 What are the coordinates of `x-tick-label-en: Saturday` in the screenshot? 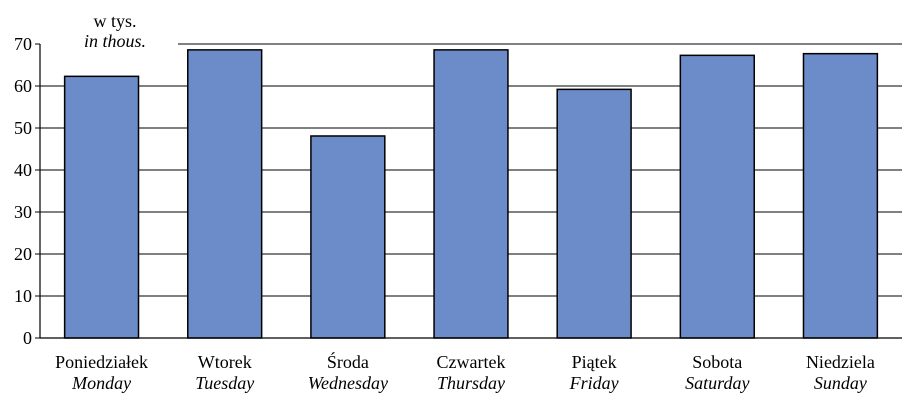 It's located at (717, 383).